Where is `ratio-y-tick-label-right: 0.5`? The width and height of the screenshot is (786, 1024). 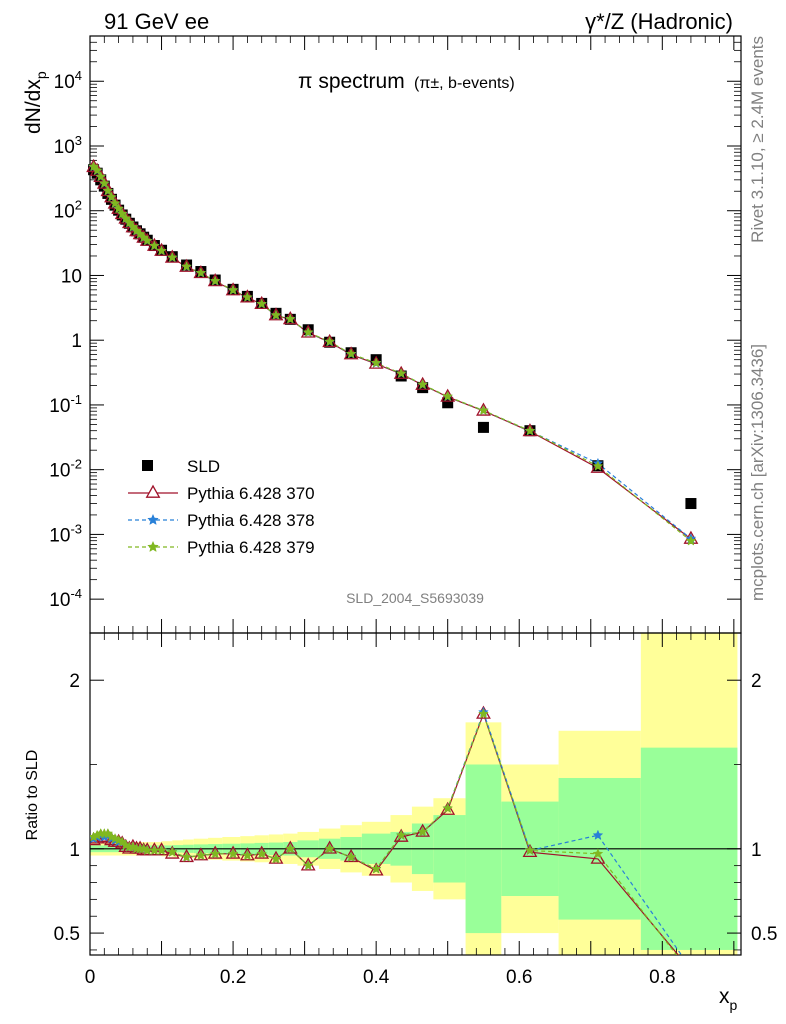
ratio-y-tick-label-right: 0.5 is located at coordinates (764, 934).